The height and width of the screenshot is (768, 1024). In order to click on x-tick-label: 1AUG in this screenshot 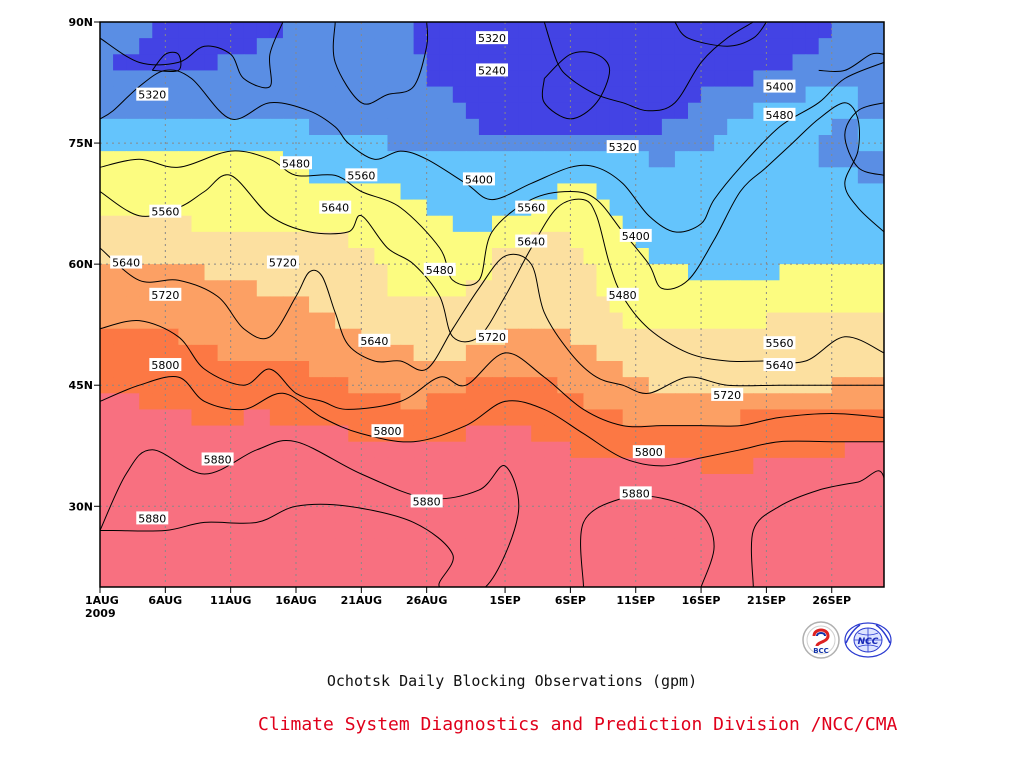, I will do `click(102, 600)`.